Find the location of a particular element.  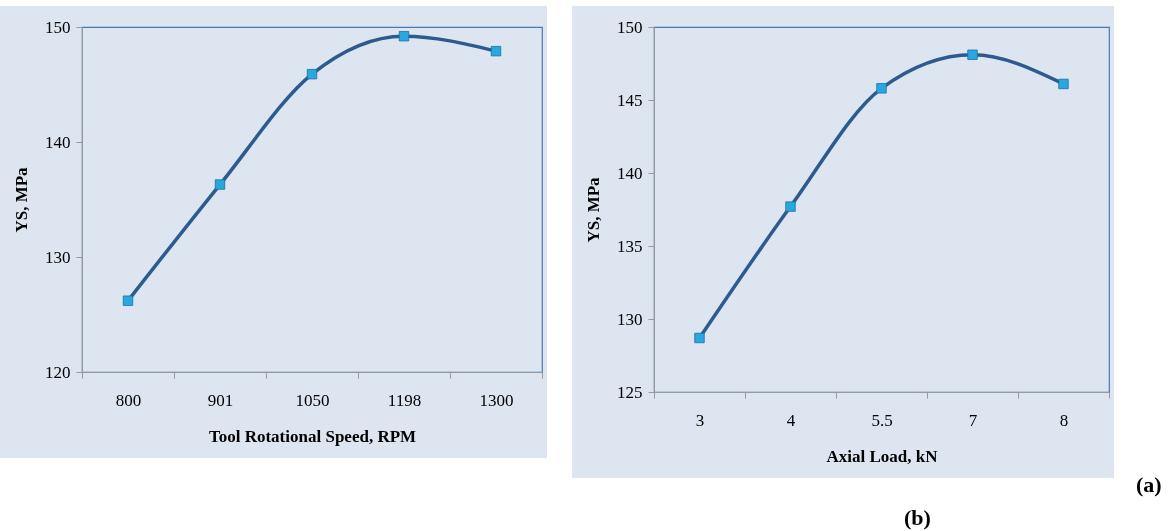

y-tick-label: 135 is located at coordinates (630, 246).